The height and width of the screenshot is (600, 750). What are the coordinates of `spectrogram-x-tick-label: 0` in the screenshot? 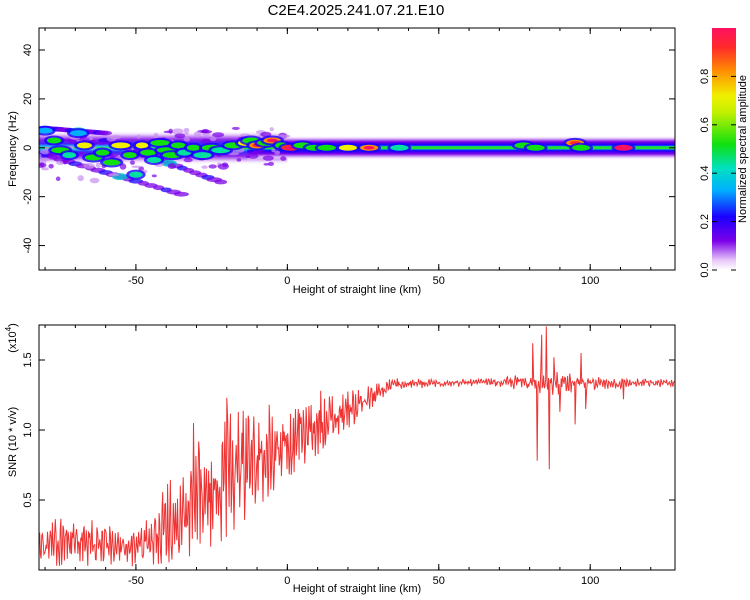 It's located at (287, 281).